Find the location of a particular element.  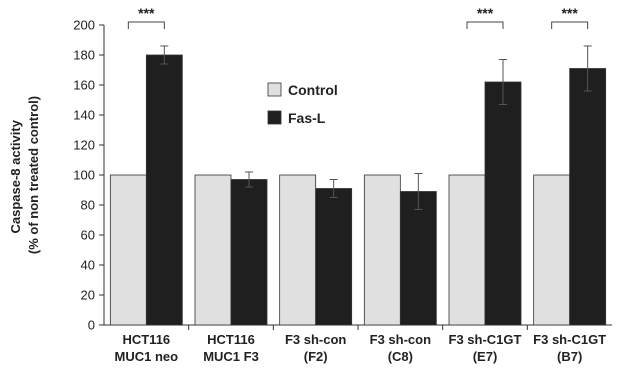

x-tick-label: F3 sh-C1GT (E7) is located at coordinates (485, 348).